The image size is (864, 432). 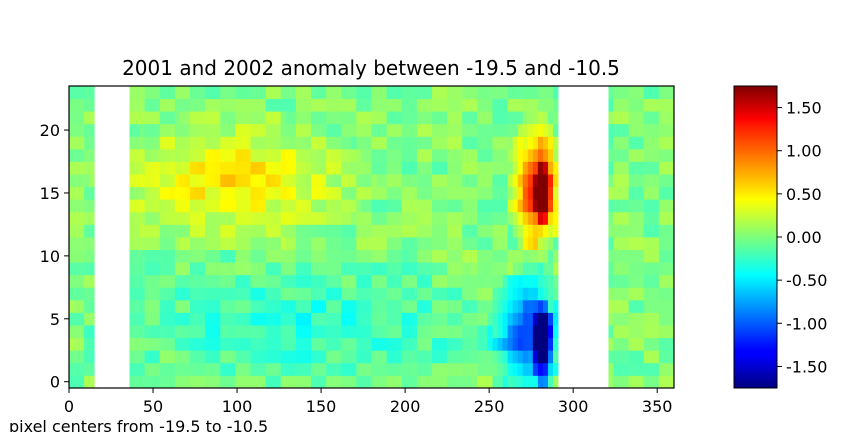 I want to click on x-tick-label: 350, so click(x=657, y=406).